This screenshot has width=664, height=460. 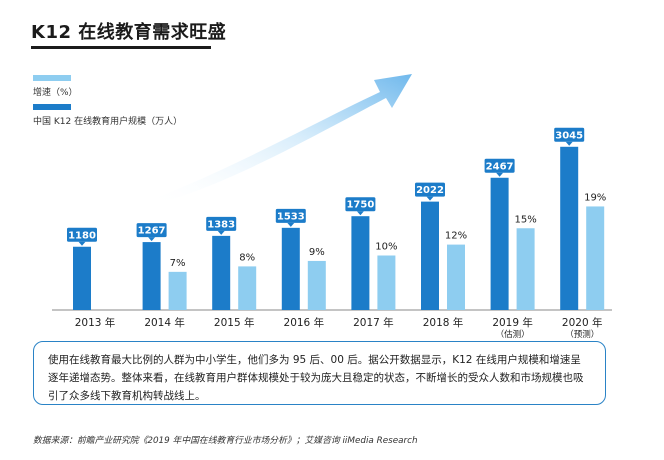 I want to click on x-tick-label-2: 2015 年, so click(x=234, y=322).